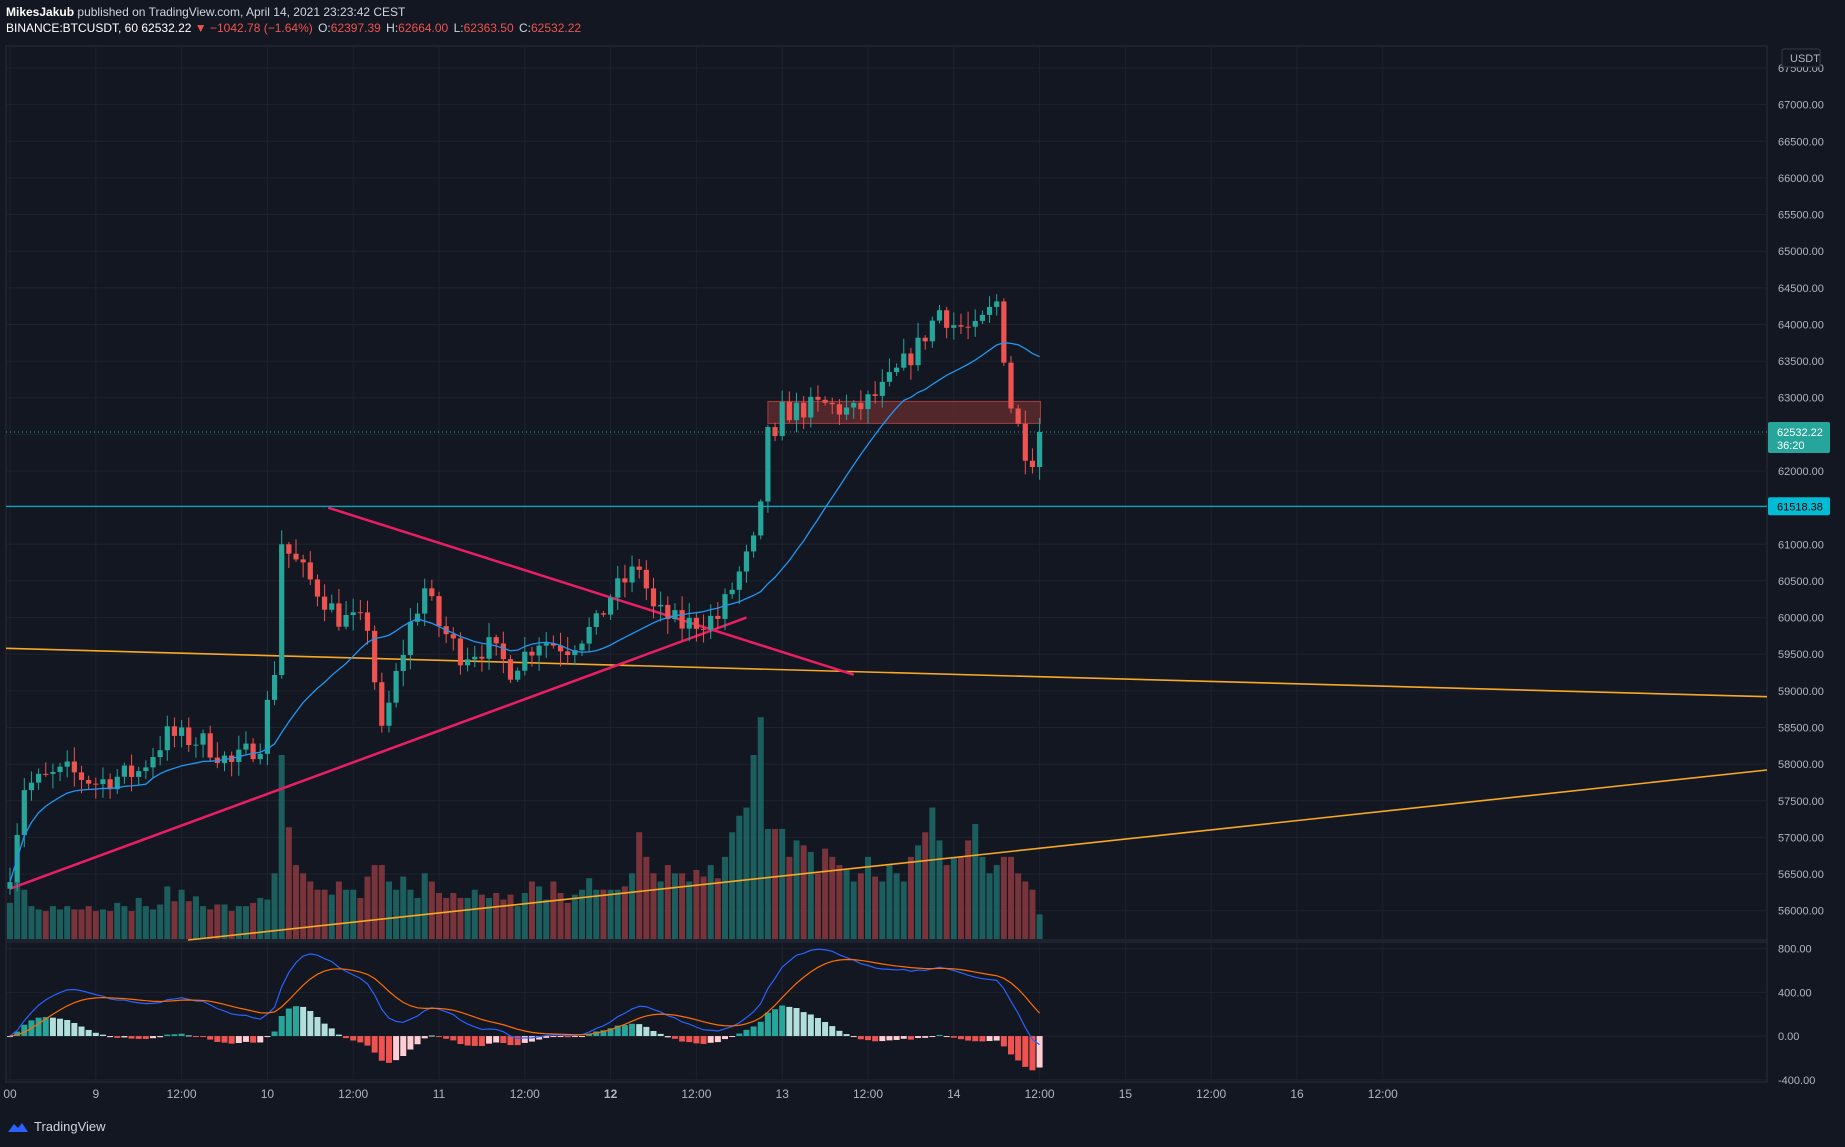  What do you see at coordinates (524, 997) in the screenshot?
I see `macd-line` at bounding box center [524, 997].